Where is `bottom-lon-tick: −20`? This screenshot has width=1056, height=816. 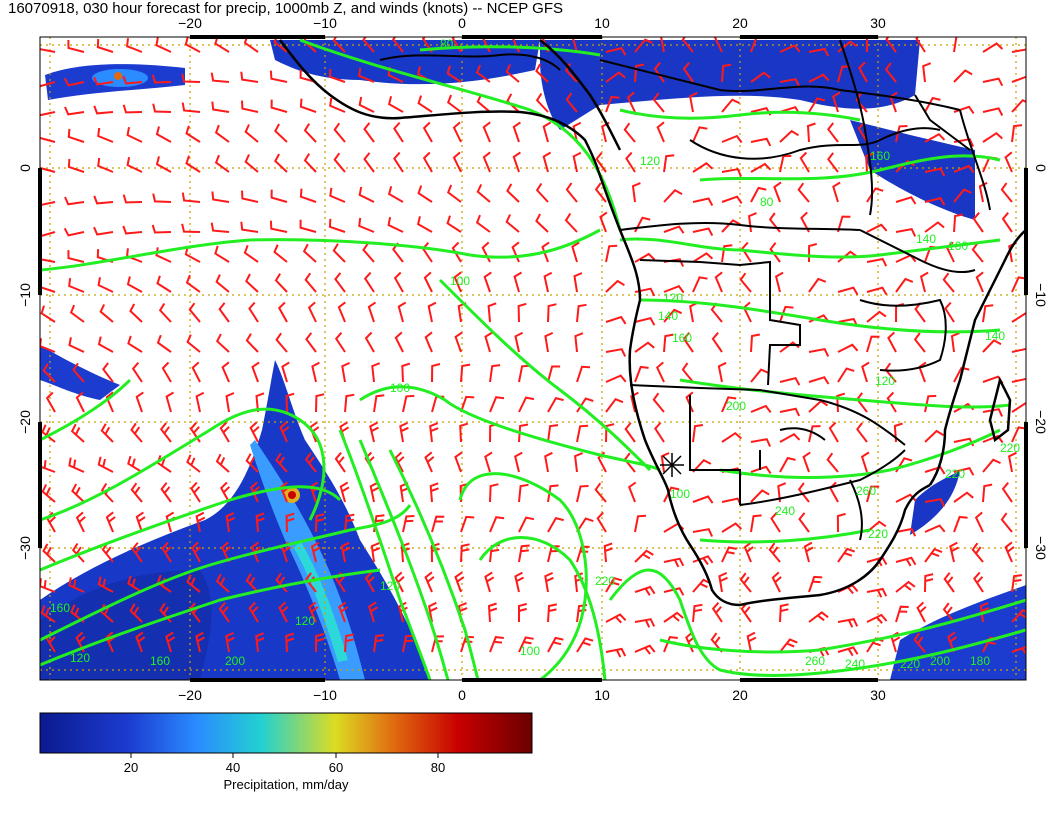 bottom-lon-tick: −20 is located at coordinates (190, 695).